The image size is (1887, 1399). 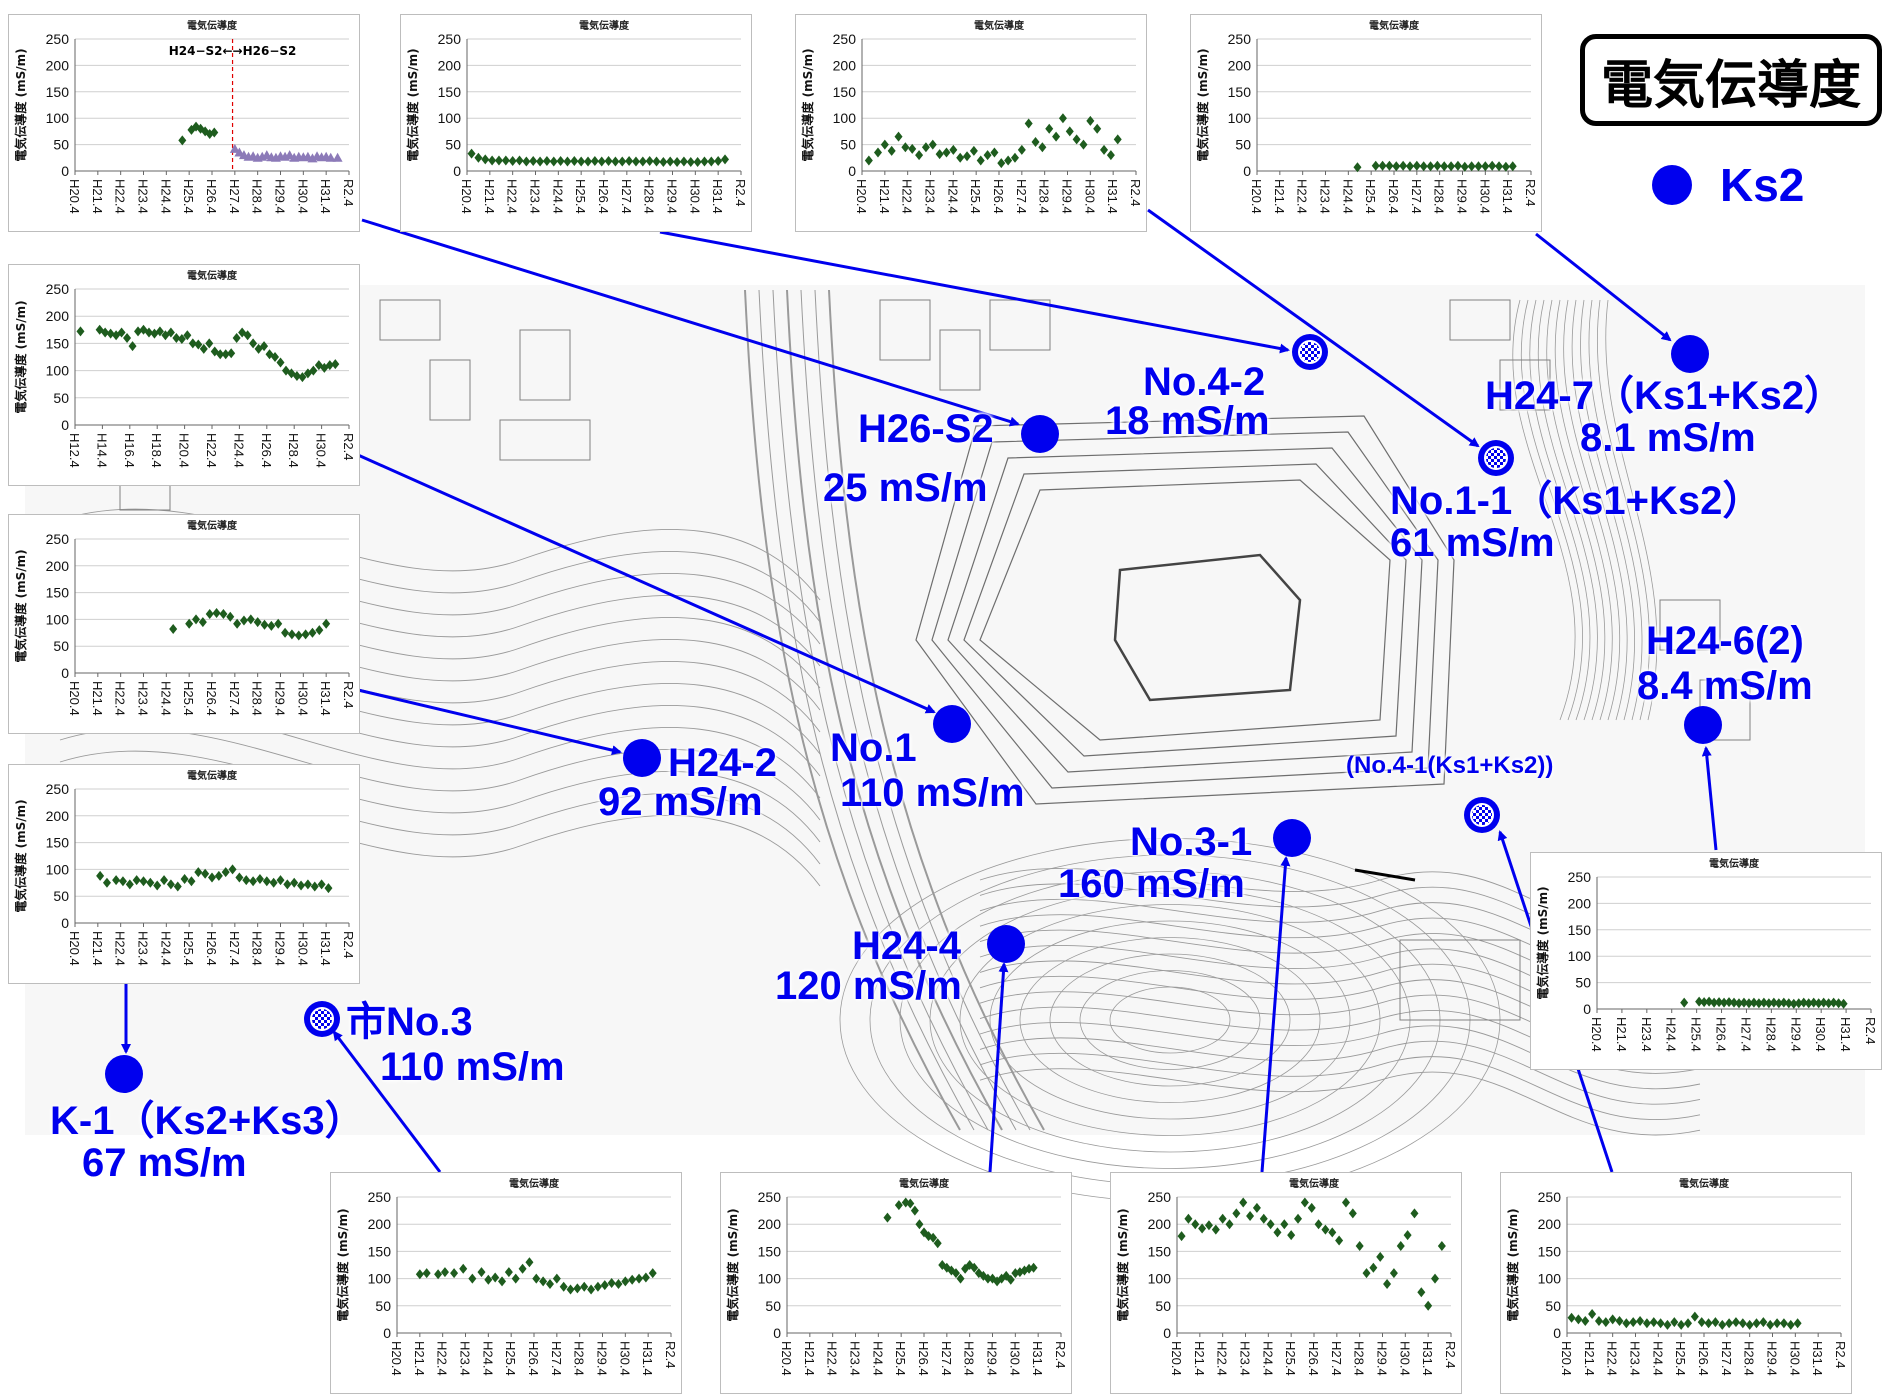 What do you see at coordinates (873, 748) in the screenshot?
I see `site-name-no1: No.1` at bounding box center [873, 748].